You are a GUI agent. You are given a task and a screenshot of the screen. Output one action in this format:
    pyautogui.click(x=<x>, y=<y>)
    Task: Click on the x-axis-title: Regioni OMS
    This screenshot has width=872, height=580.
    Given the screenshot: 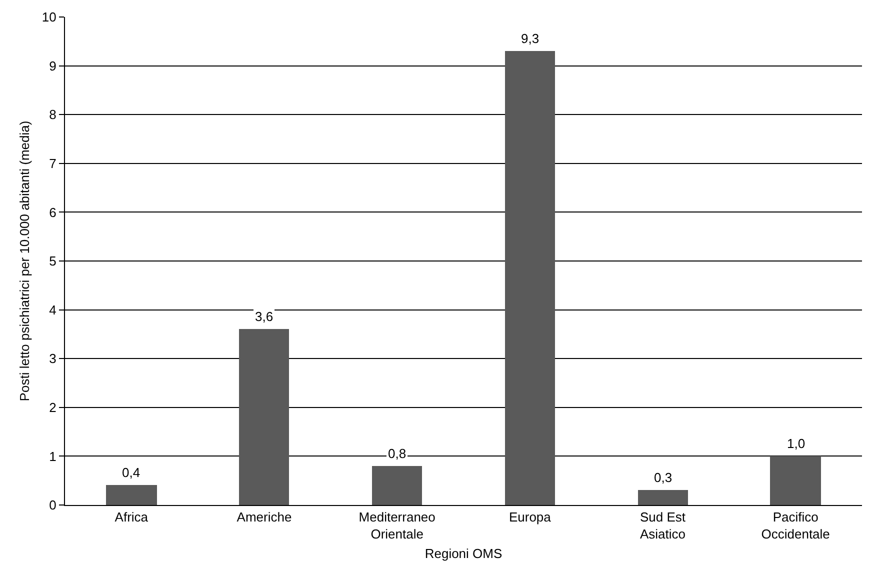 What is the action you would take?
    pyautogui.click(x=463, y=554)
    